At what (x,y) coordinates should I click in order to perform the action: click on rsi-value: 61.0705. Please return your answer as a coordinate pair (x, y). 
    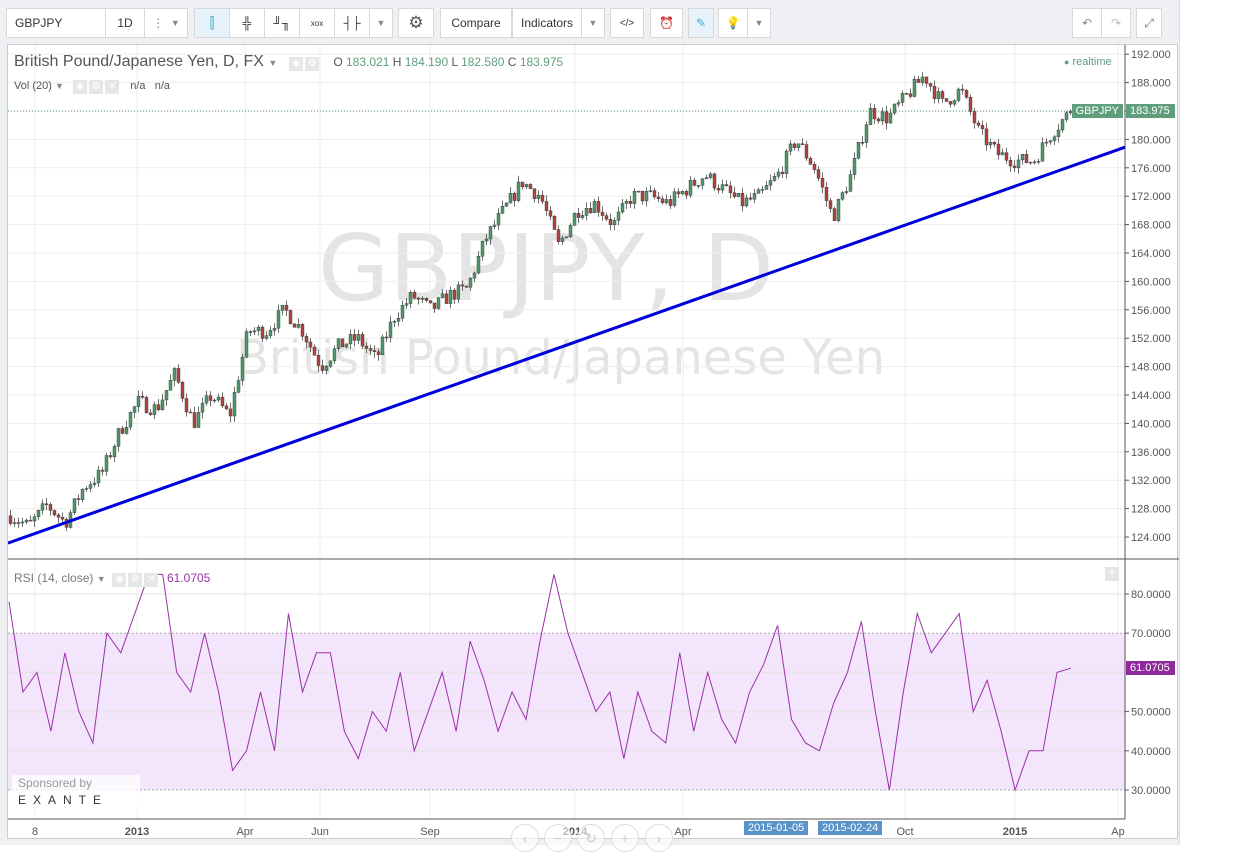
    Looking at the image, I should click on (188, 578).